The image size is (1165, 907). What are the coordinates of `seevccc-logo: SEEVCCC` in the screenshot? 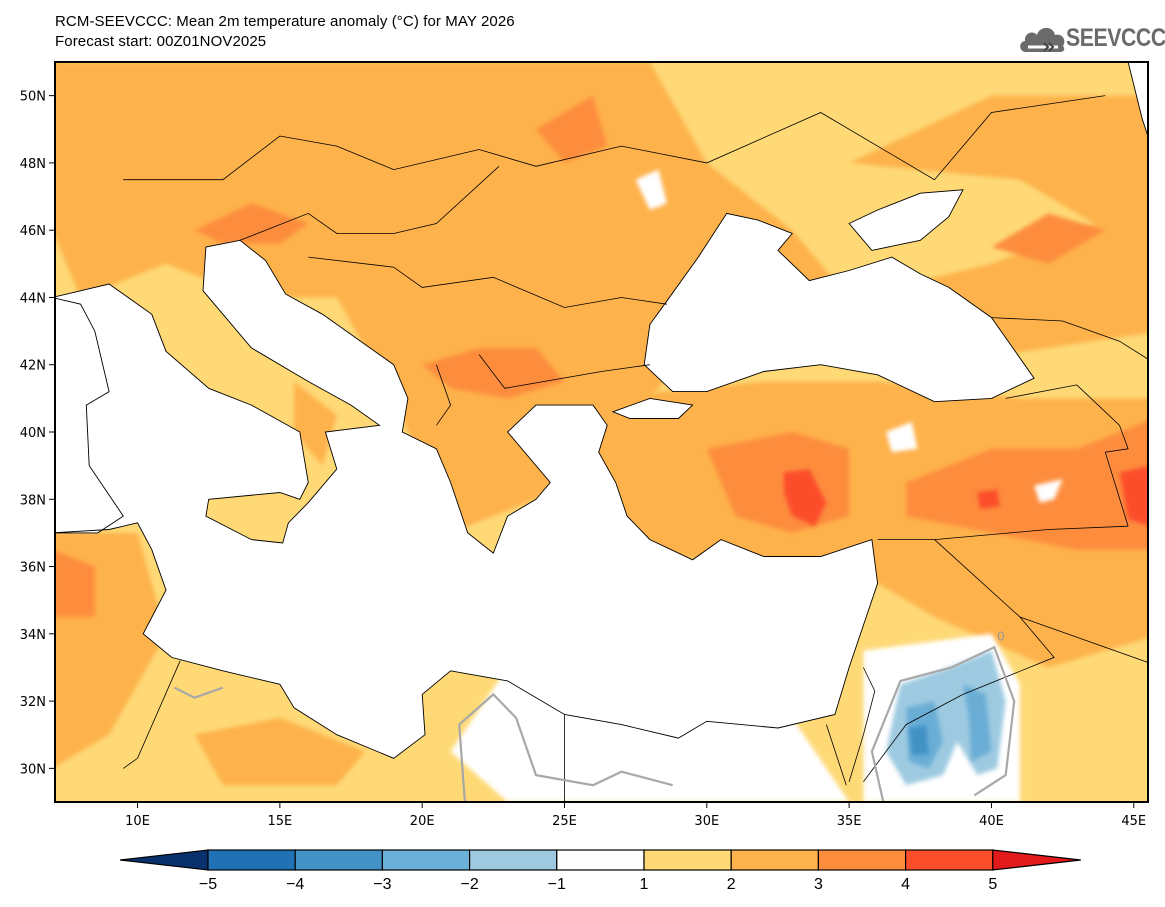 It's located at (1091, 39).